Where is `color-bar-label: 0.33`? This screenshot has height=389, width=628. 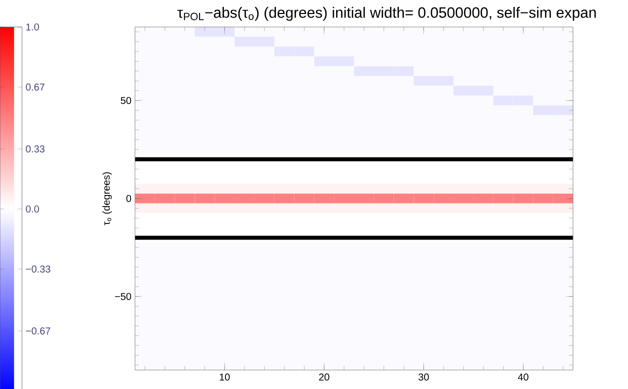
color-bar-label: 0.33 is located at coordinates (35, 148).